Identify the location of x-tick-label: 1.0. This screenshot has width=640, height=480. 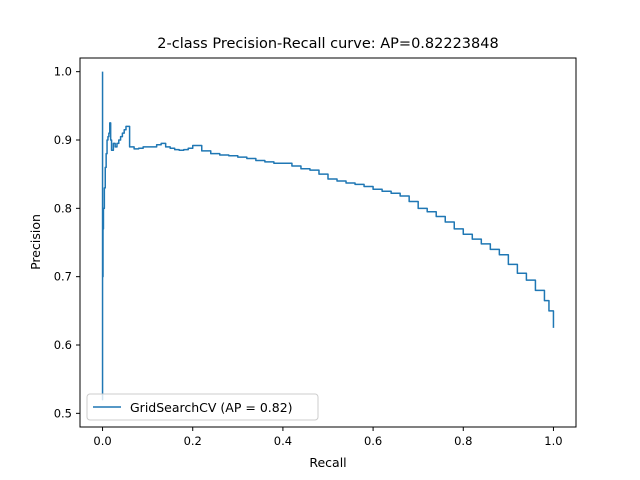
(553, 441).